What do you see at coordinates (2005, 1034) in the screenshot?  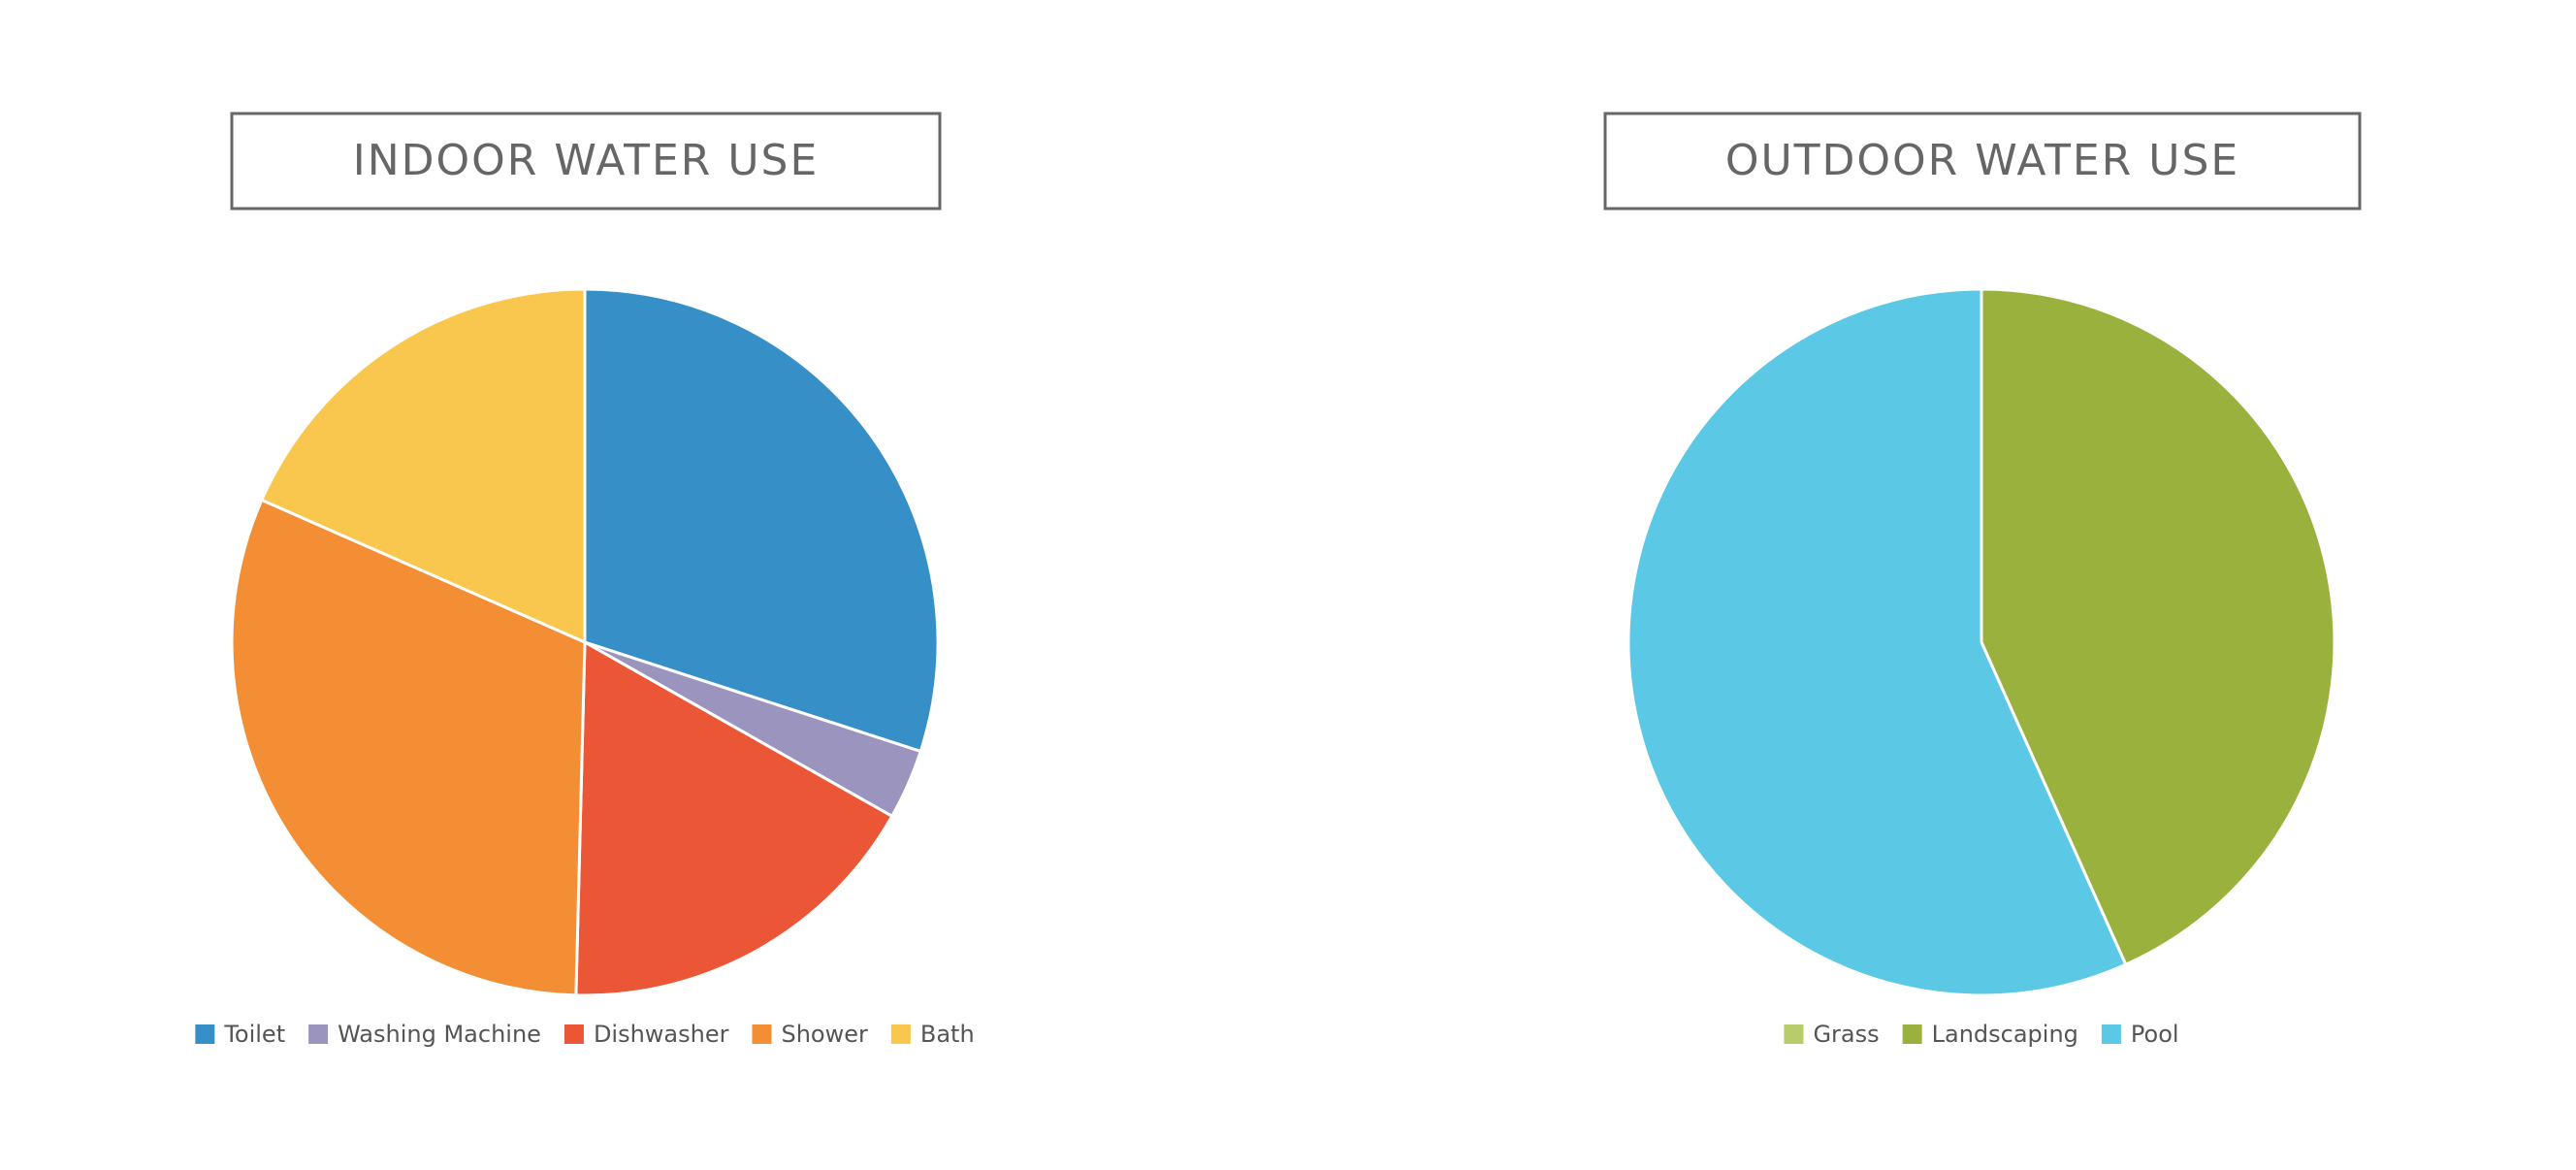 I see `legend-label: Landscaping` at bounding box center [2005, 1034].